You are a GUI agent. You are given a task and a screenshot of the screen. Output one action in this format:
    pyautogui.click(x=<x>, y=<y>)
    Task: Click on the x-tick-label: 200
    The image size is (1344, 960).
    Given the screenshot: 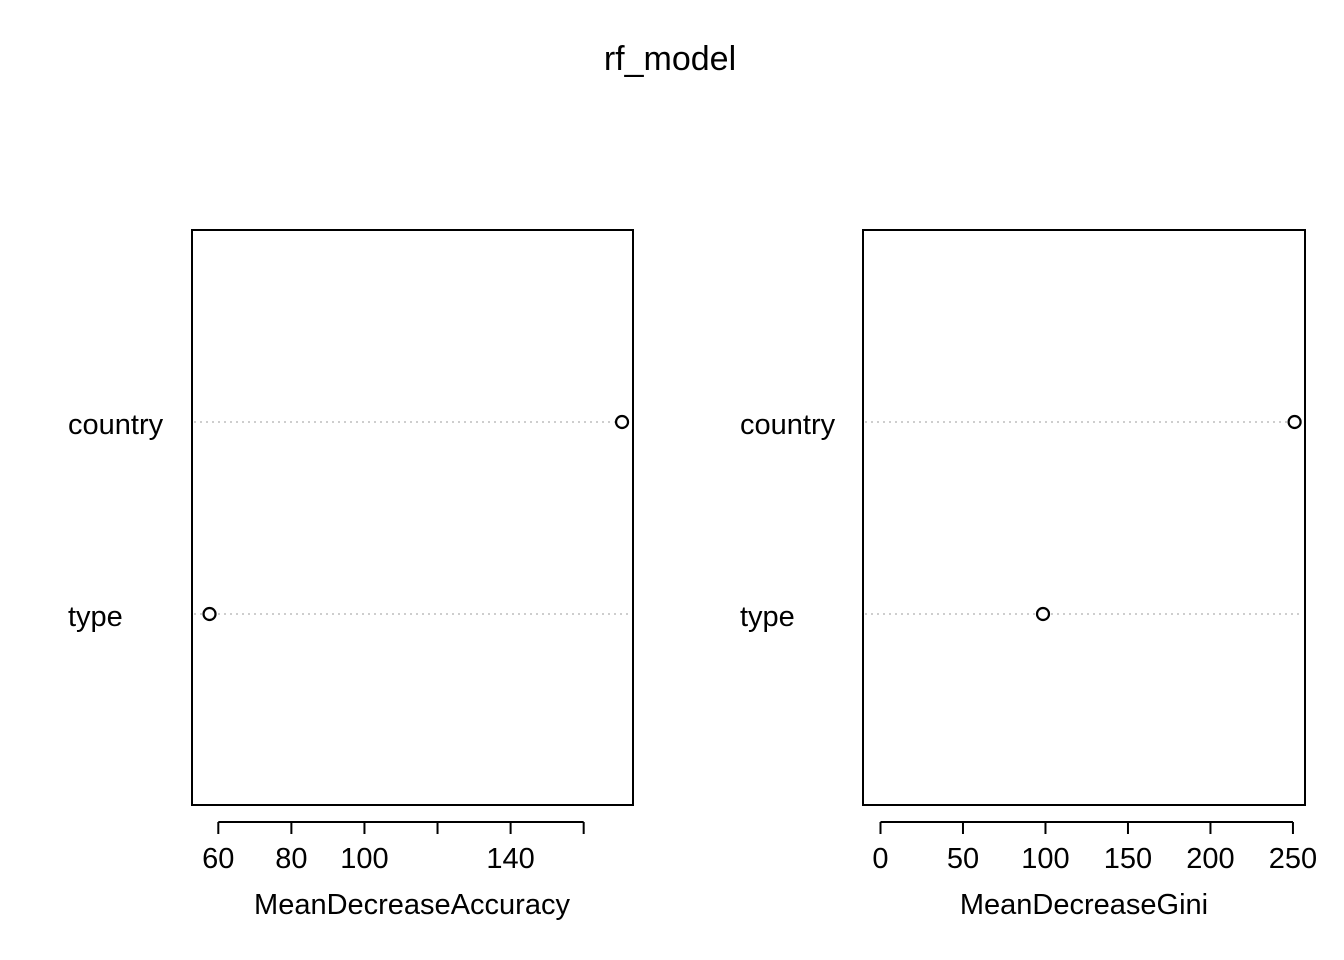 What is the action you would take?
    pyautogui.click(x=1210, y=859)
    